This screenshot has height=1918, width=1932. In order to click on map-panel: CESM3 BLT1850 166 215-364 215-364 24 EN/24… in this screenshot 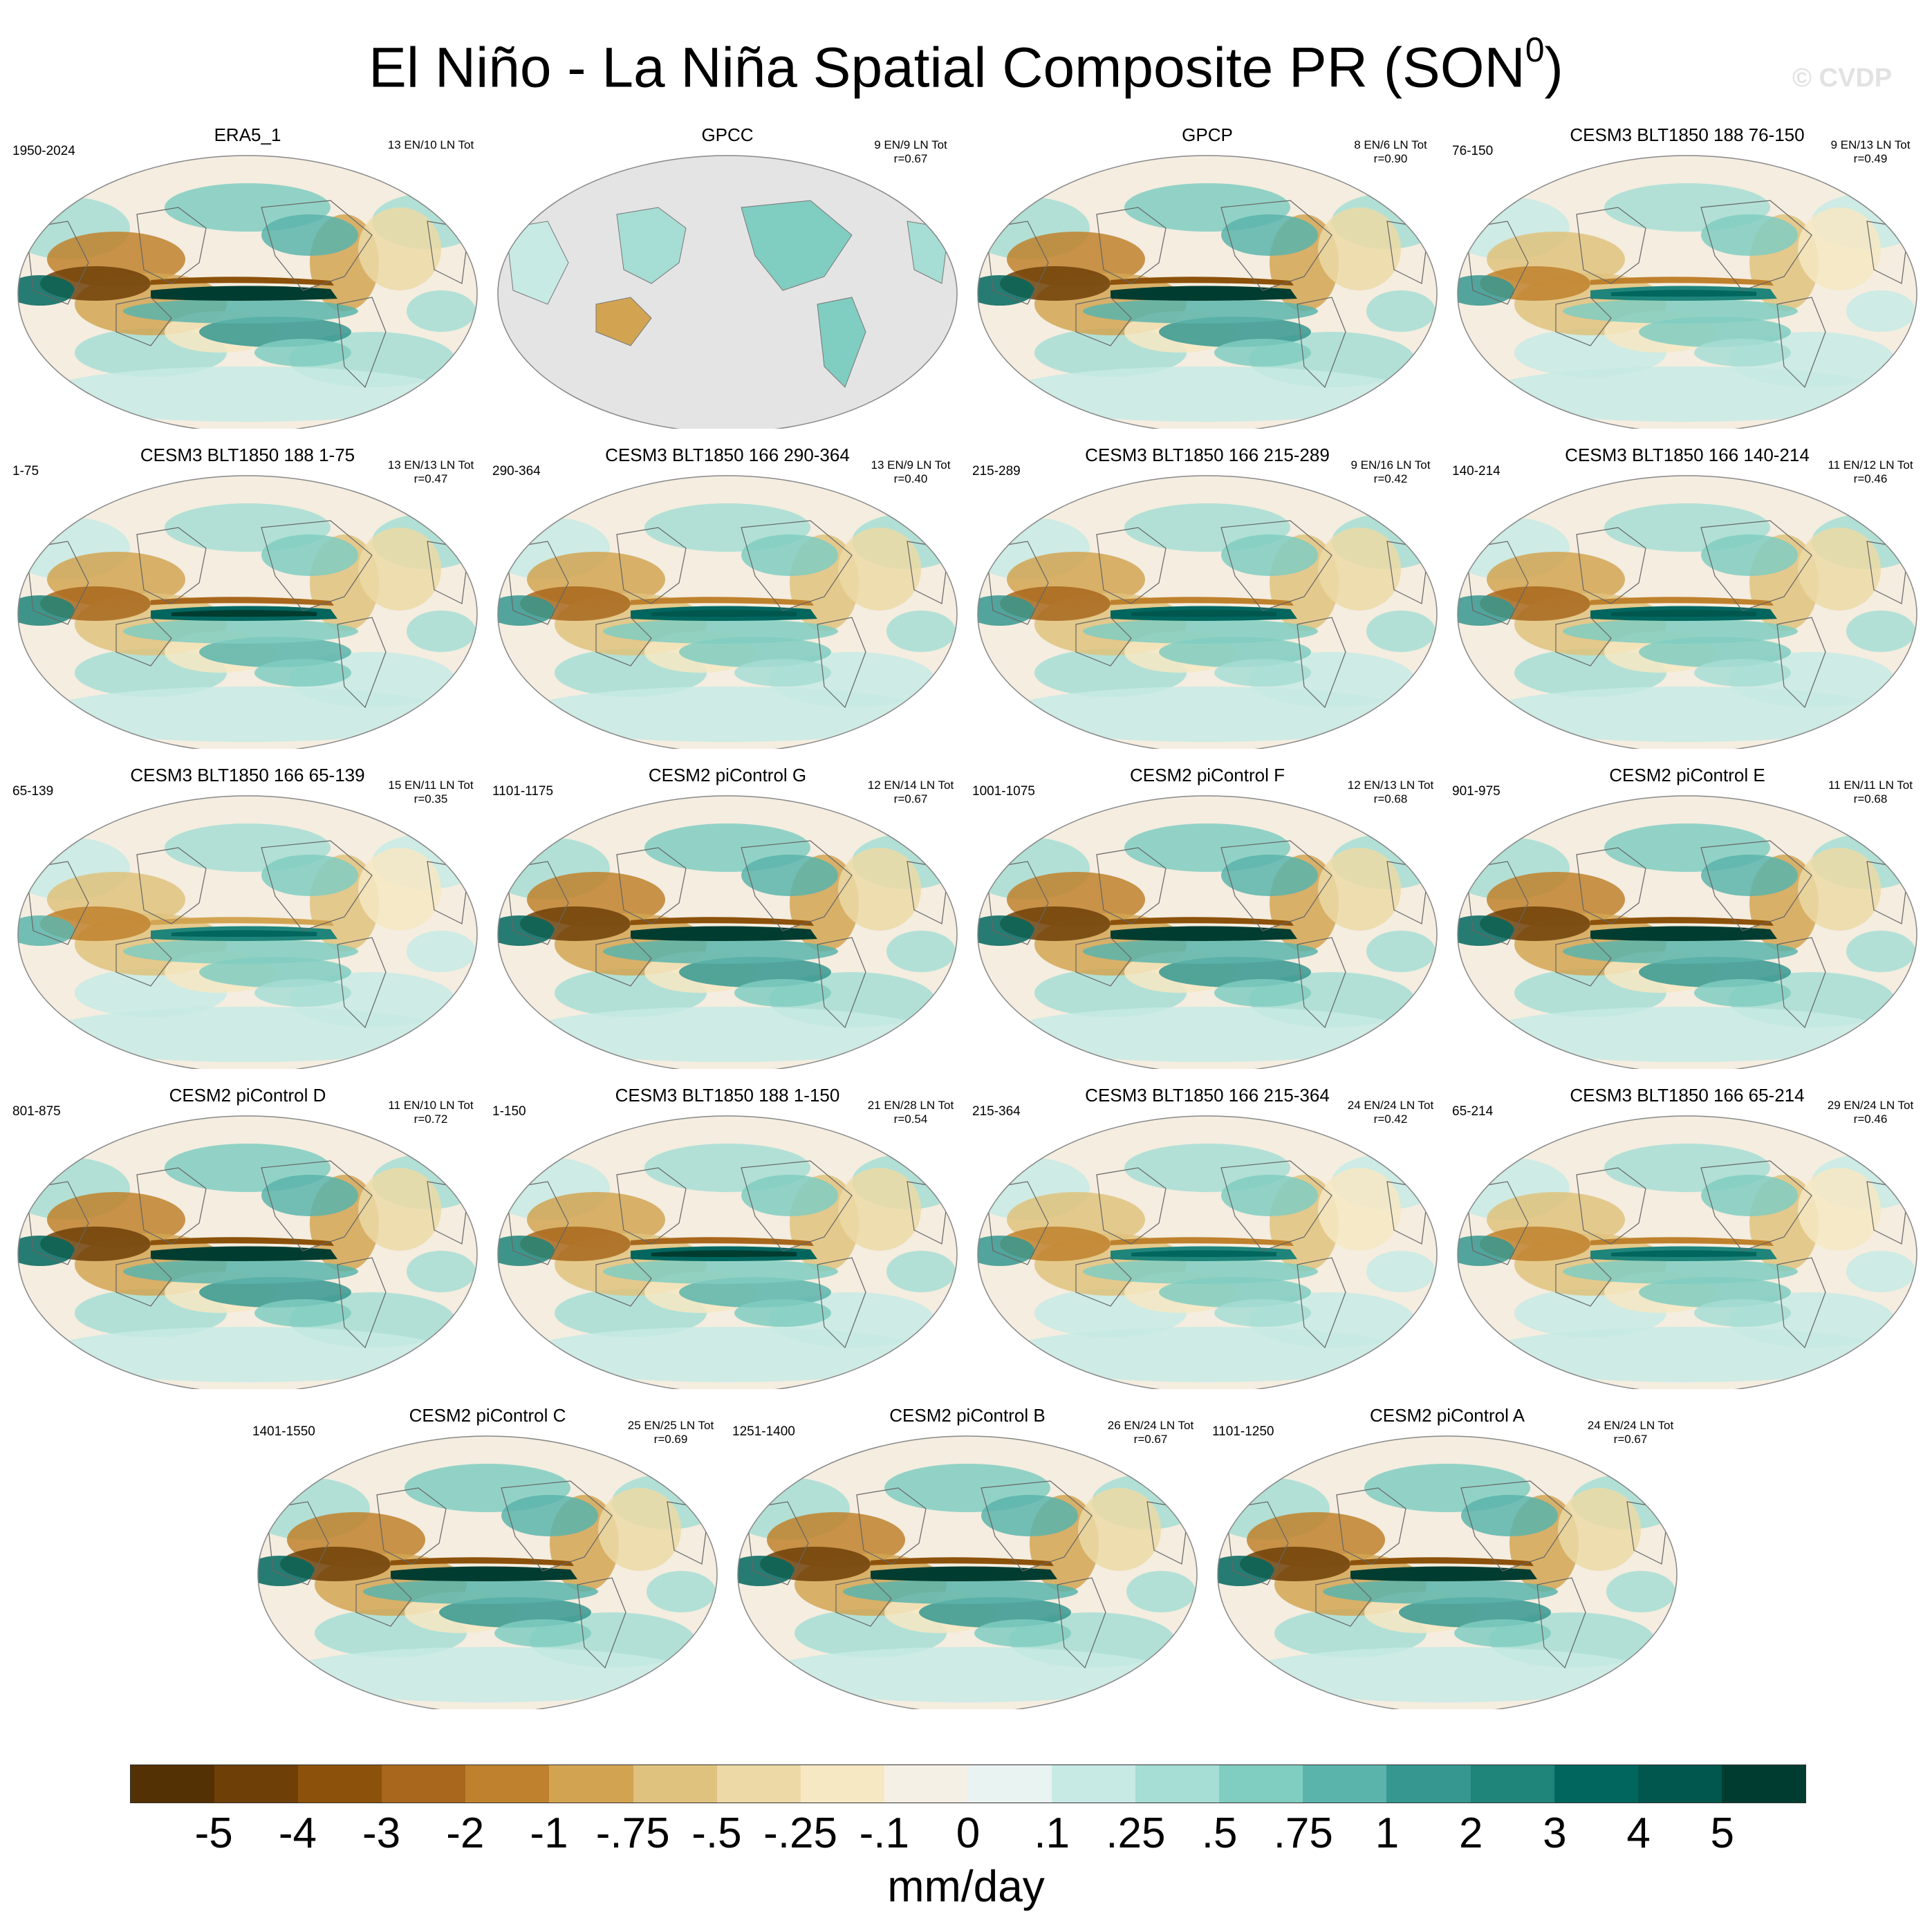, I will do `click(1207, 1237)`.